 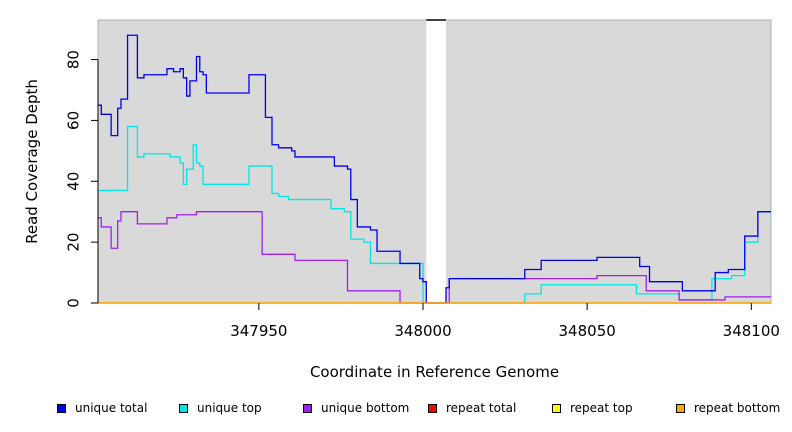 What do you see at coordinates (73, 242) in the screenshot?
I see `y-tick-label: 20` at bounding box center [73, 242].